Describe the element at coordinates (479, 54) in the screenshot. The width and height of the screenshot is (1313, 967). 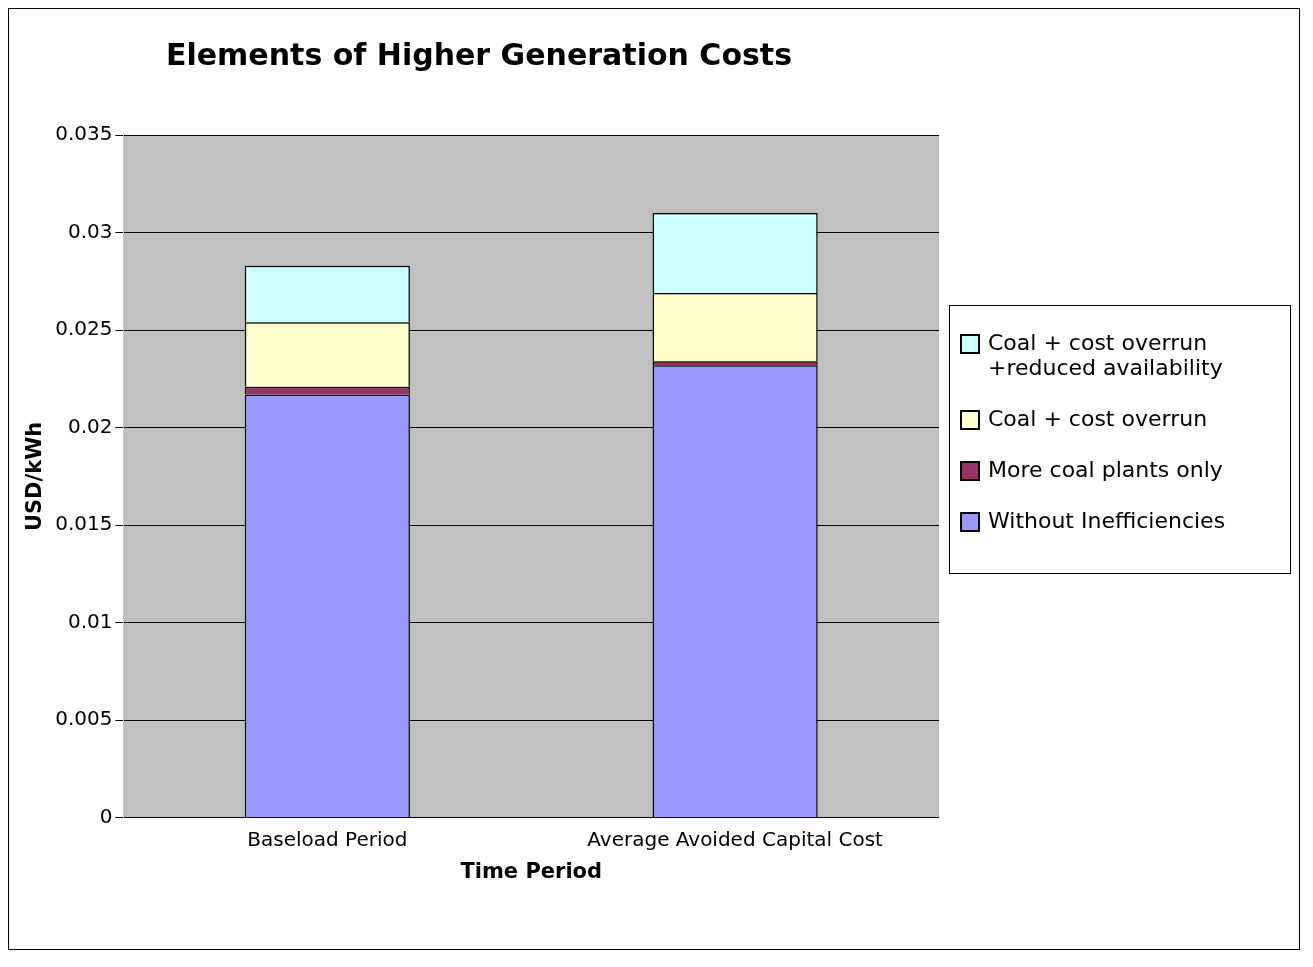
I see `chart-title: Elements of Higher Generation Costs` at that location.